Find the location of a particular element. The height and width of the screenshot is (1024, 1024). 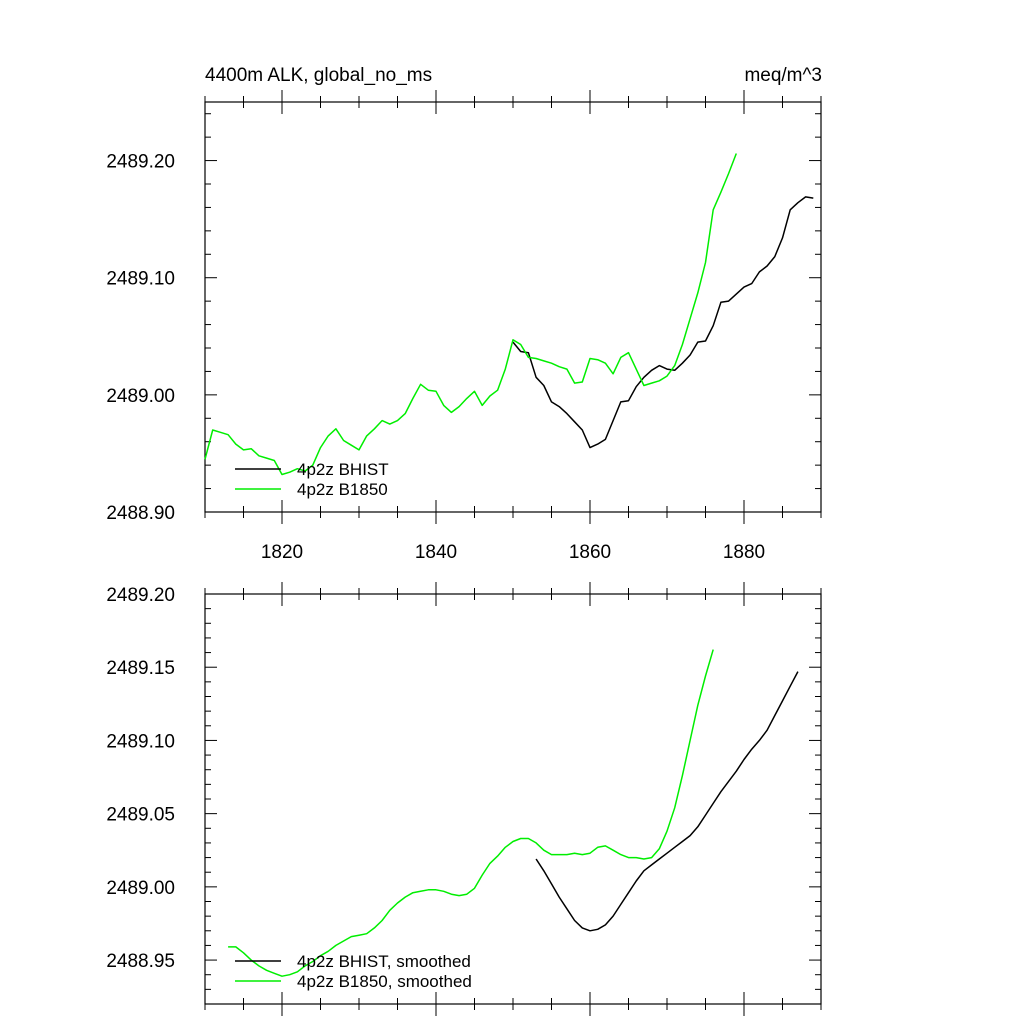

y-tick-label: 2489.05 is located at coordinates (140, 815).